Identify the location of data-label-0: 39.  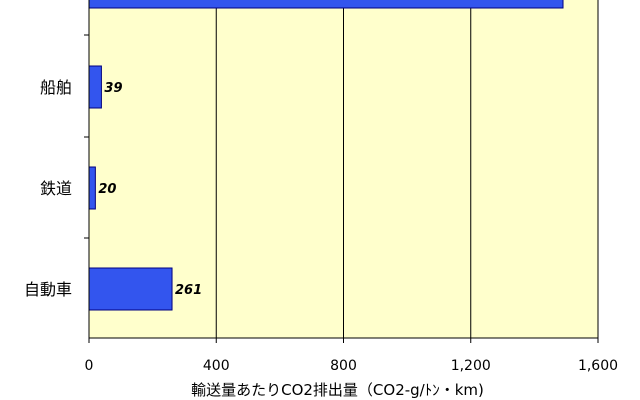
(113, 88).